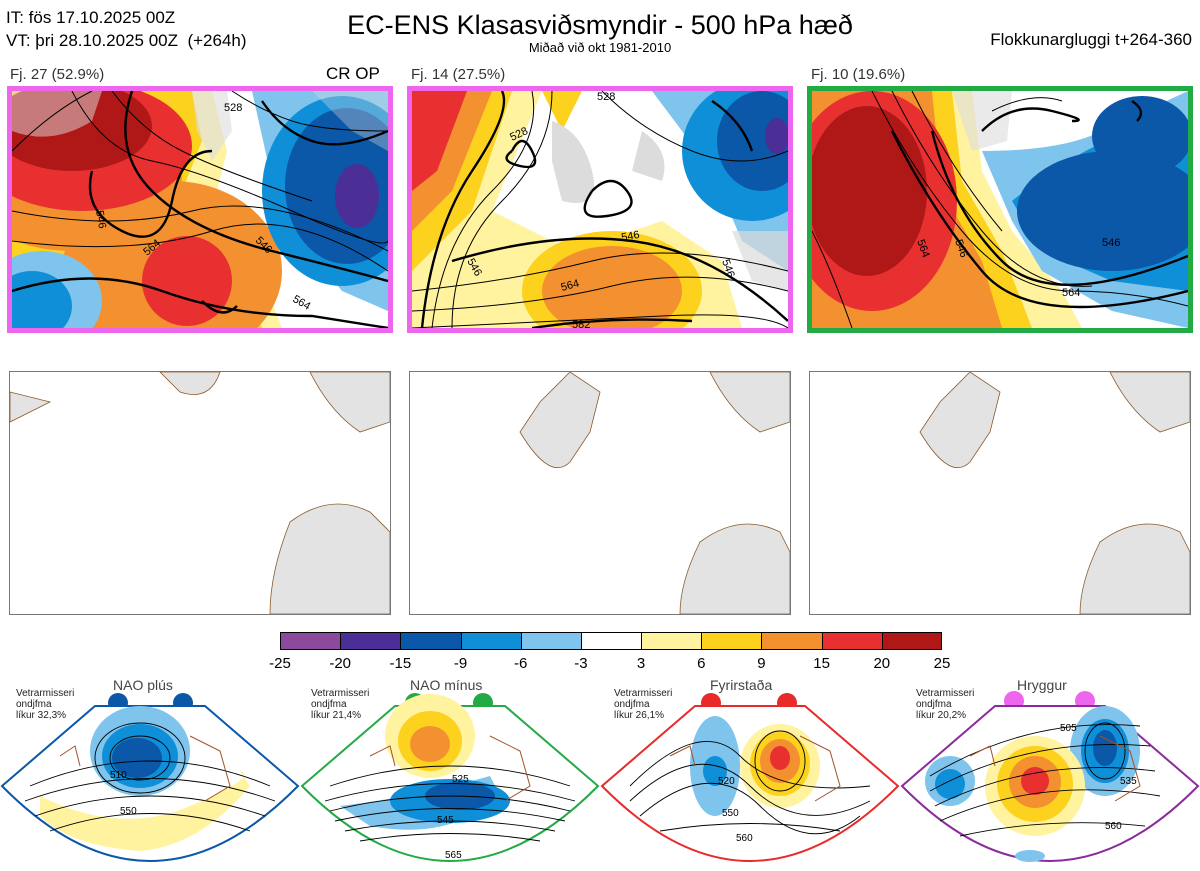 This screenshot has height=871, width=1200. I want to click on valid-time: VT: þri 28.10.2025 00Z (+264h), so click(126, 40).